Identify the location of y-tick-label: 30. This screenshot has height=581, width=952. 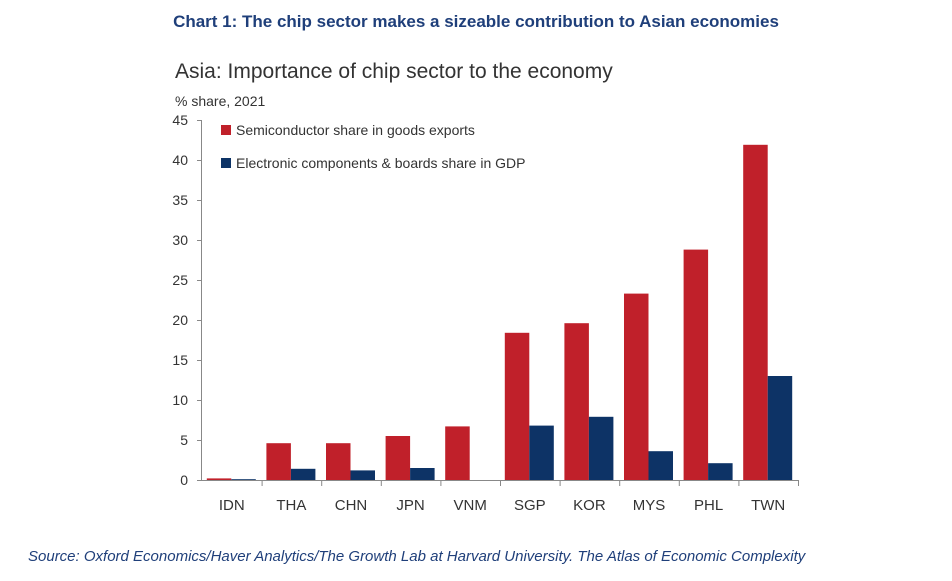
(180, 240).